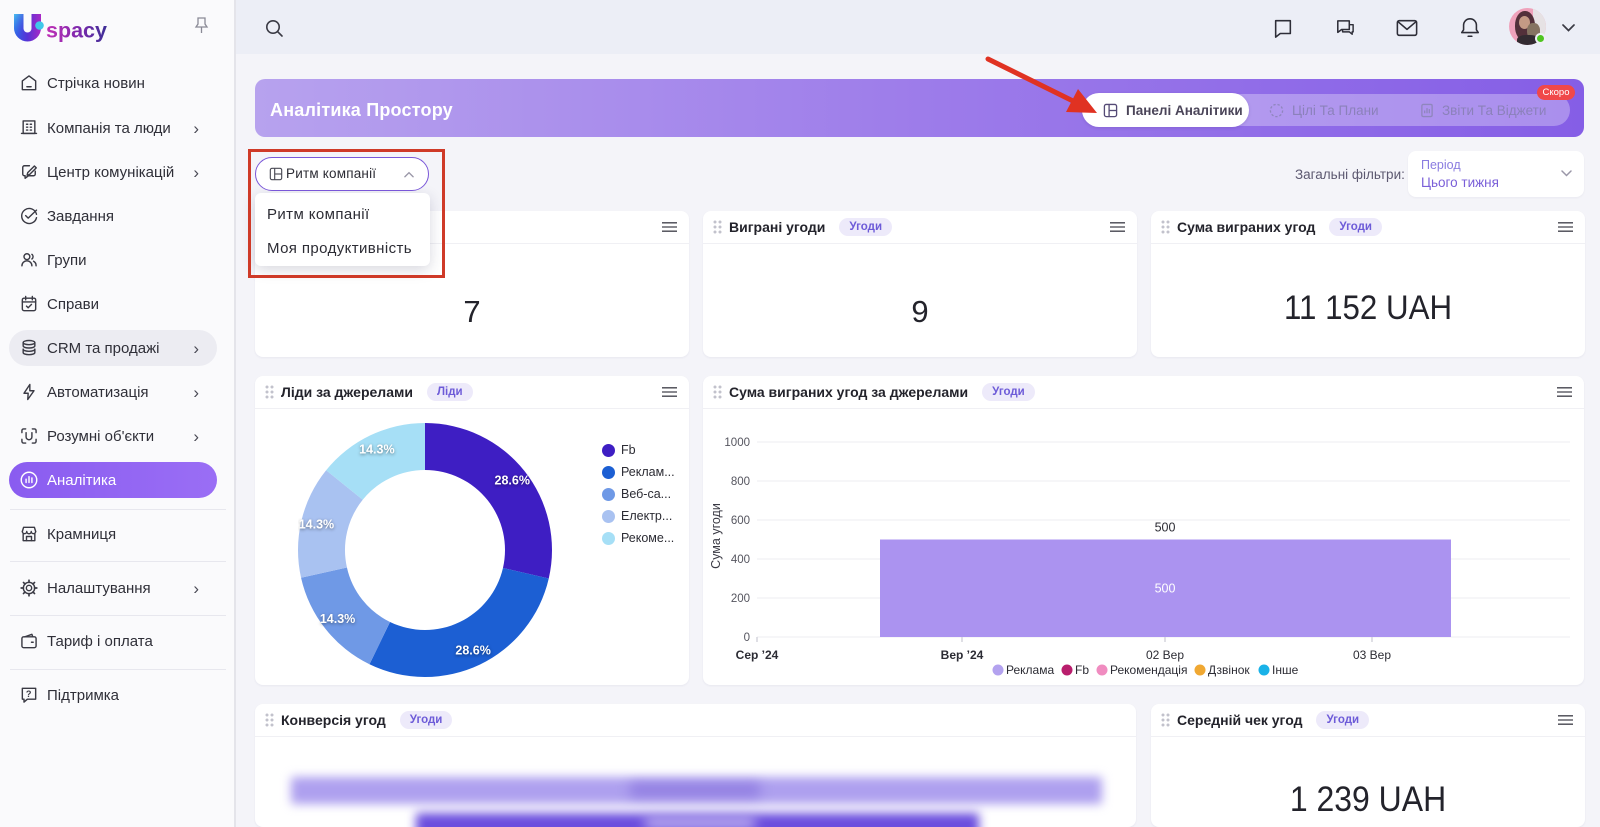 The image size is (1600, 827). I want to click on svg-text: Fb, so click(1082, 670).